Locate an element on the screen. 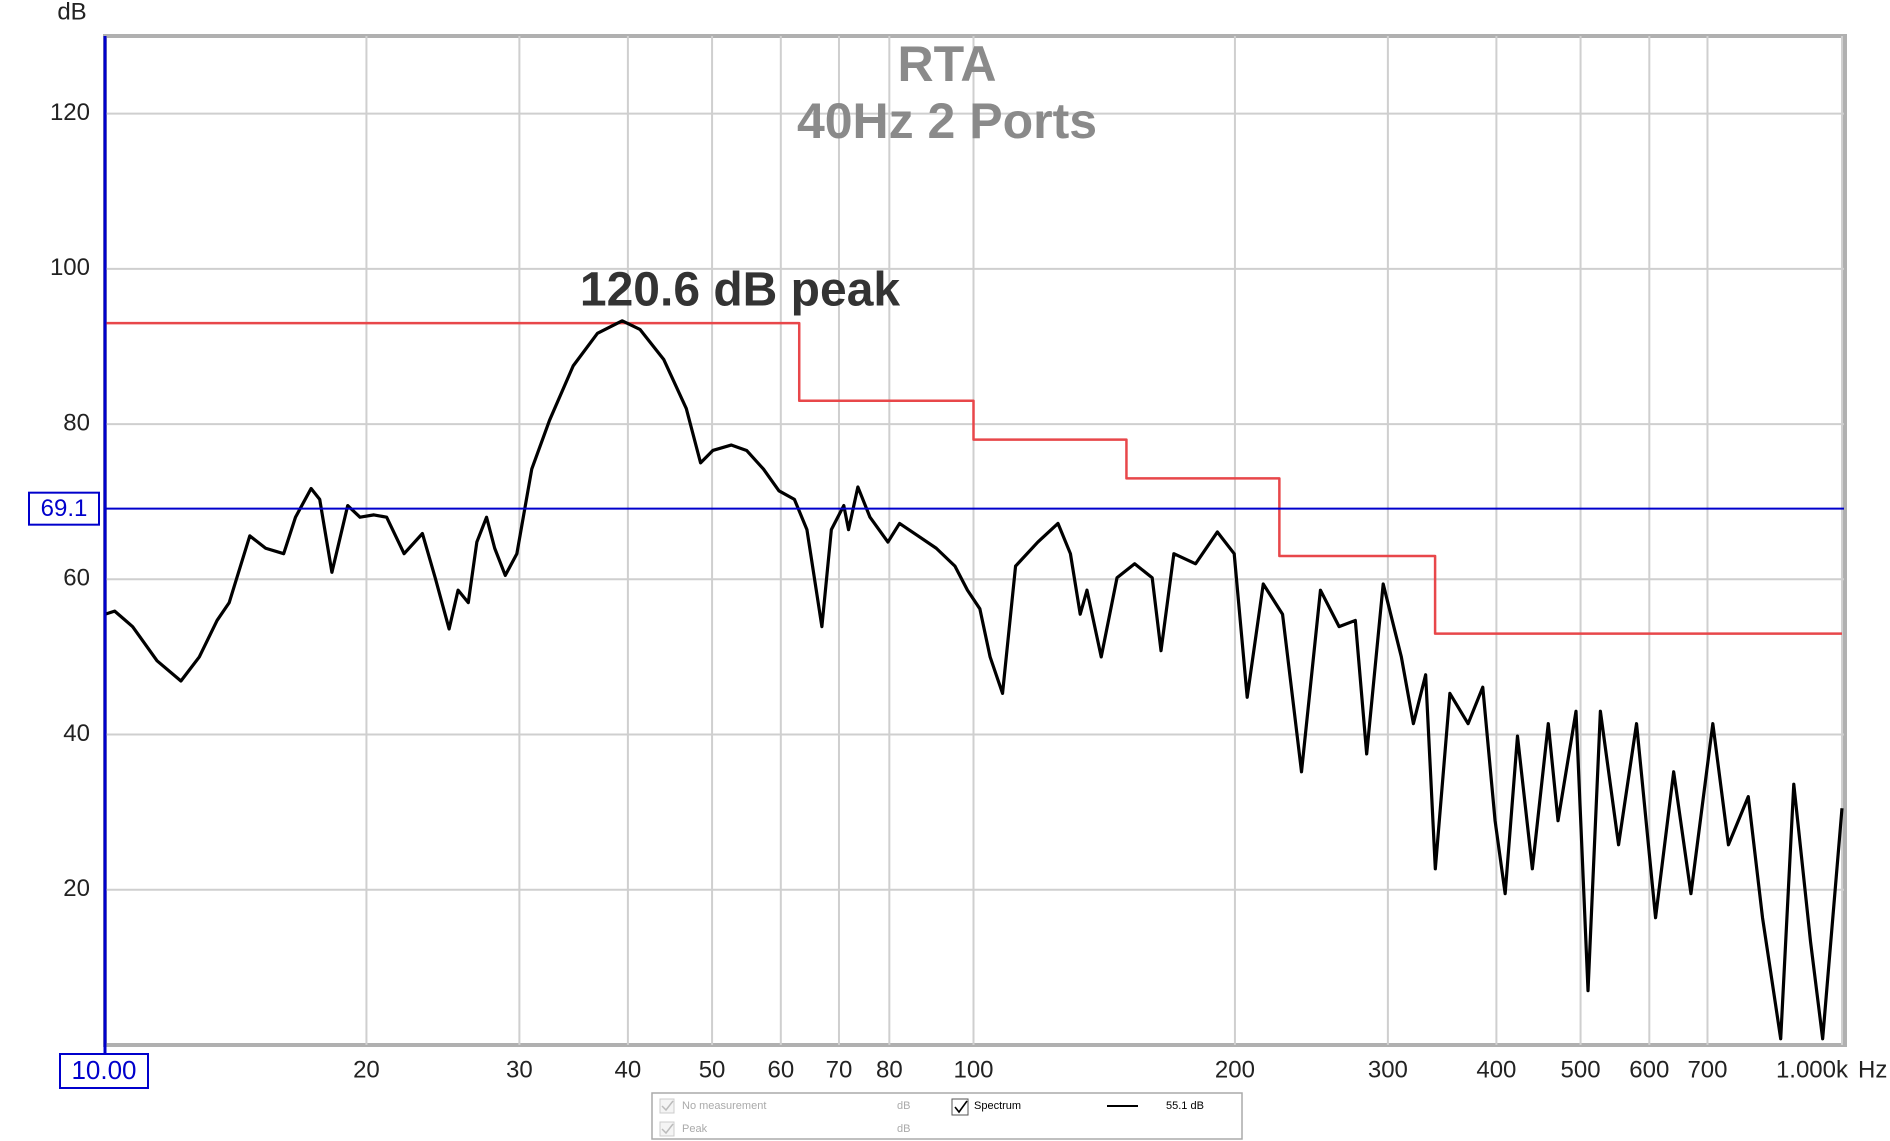 The image size is (1890, 1141). x-tick-label: 80 is located at coordinates (889, 1069).